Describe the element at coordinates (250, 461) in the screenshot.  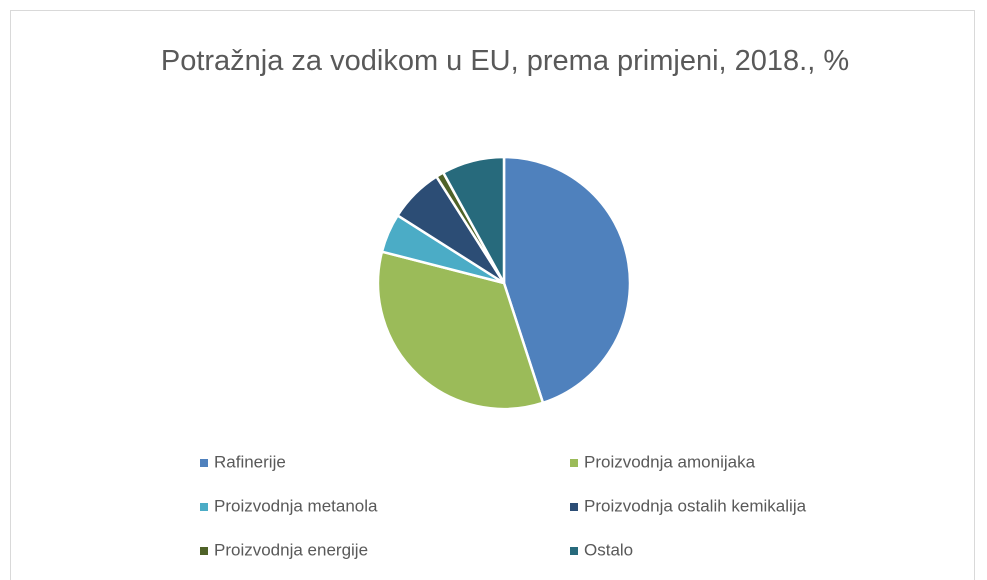
I see `legend-label: Rafinerije` at that location.